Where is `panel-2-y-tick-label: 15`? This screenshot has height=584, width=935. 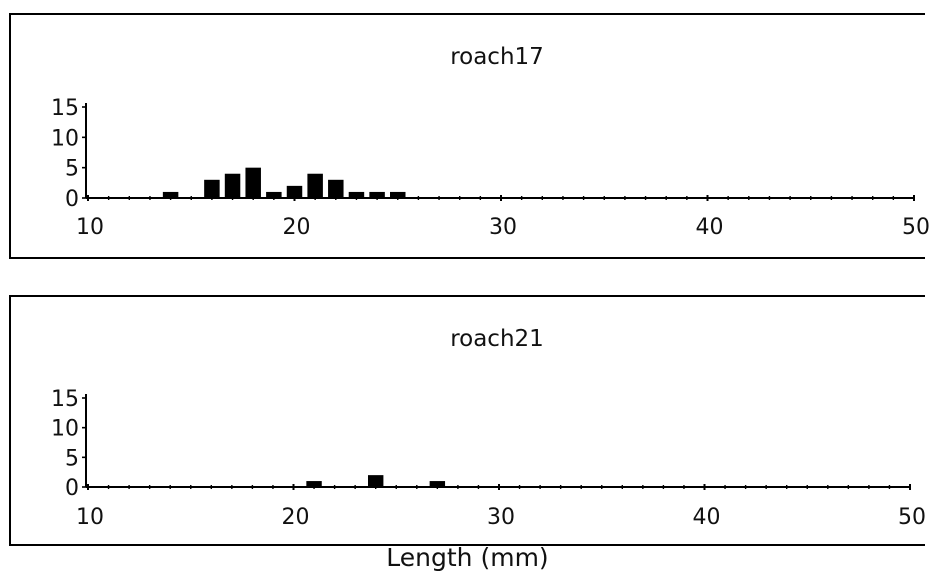 panel-2-y-tick-label: 15 is located at coordinates (65, 399).